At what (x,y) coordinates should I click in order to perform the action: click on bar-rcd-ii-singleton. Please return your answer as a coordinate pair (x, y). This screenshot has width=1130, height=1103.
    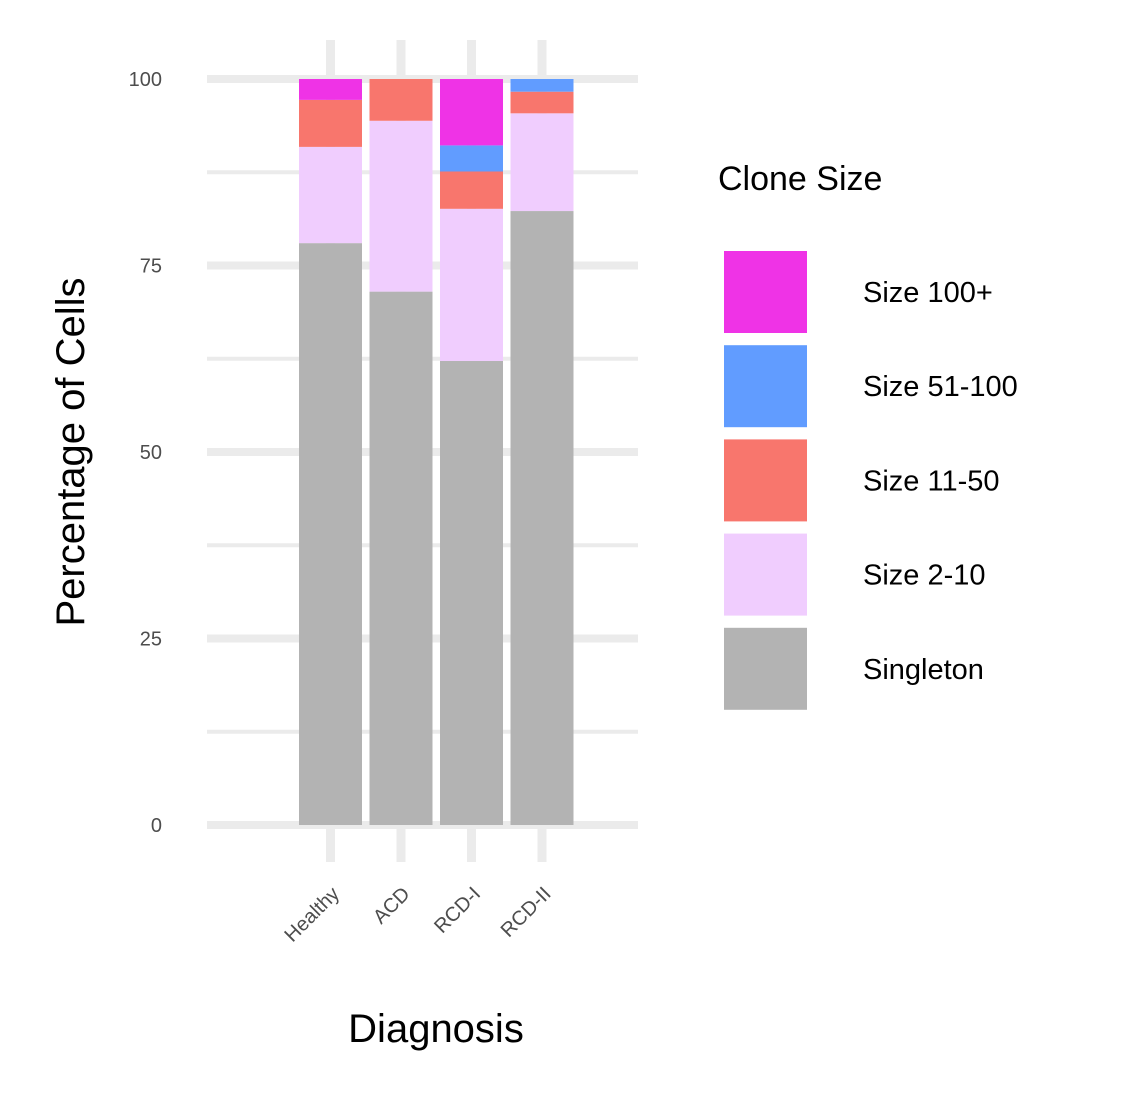
    Looking at the image, I should click on (542, 518).